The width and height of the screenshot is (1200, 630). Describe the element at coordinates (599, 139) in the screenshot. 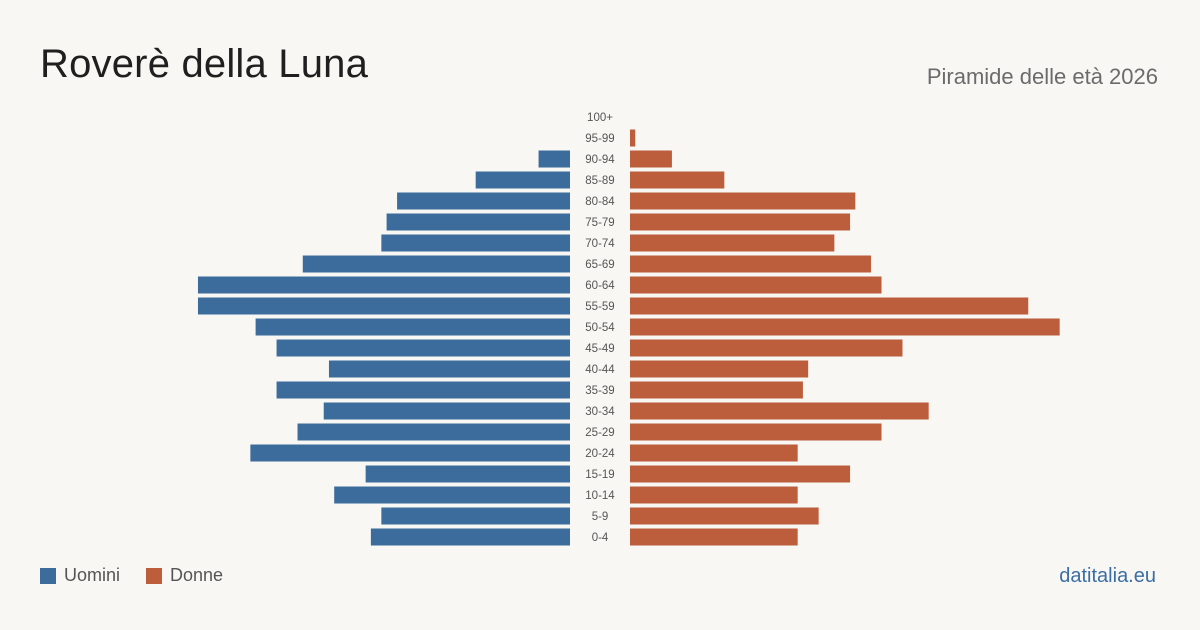

I see `age-tick-label: 95-99` at that location.